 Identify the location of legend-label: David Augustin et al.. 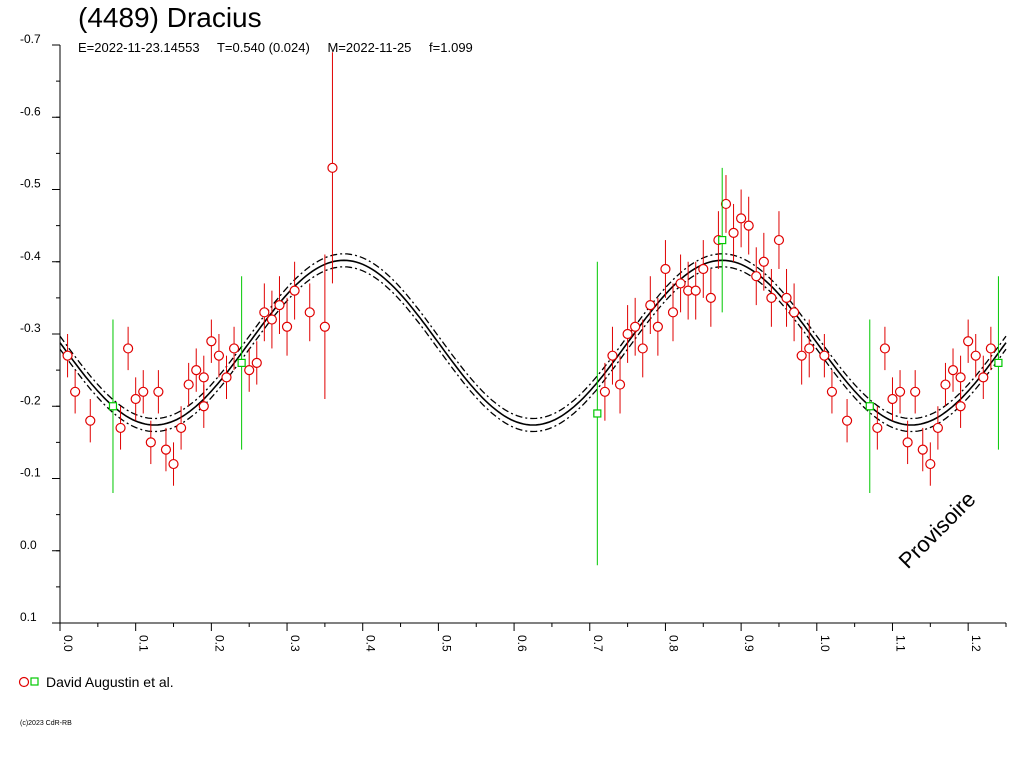
(110, 682).